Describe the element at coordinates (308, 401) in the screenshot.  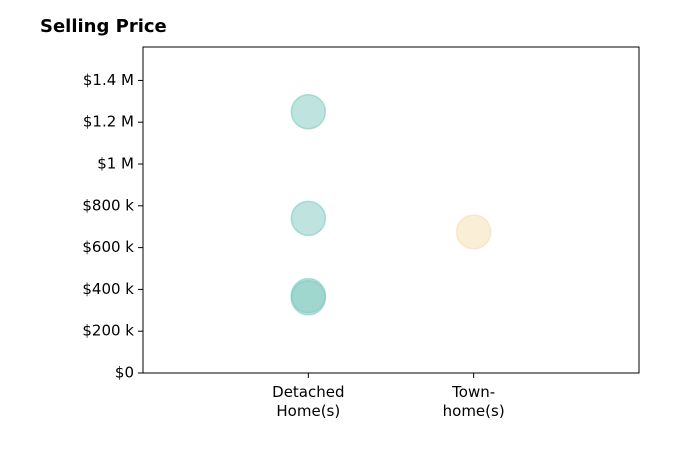
I see `x-tick-label: Detached Home(s)` at that location.